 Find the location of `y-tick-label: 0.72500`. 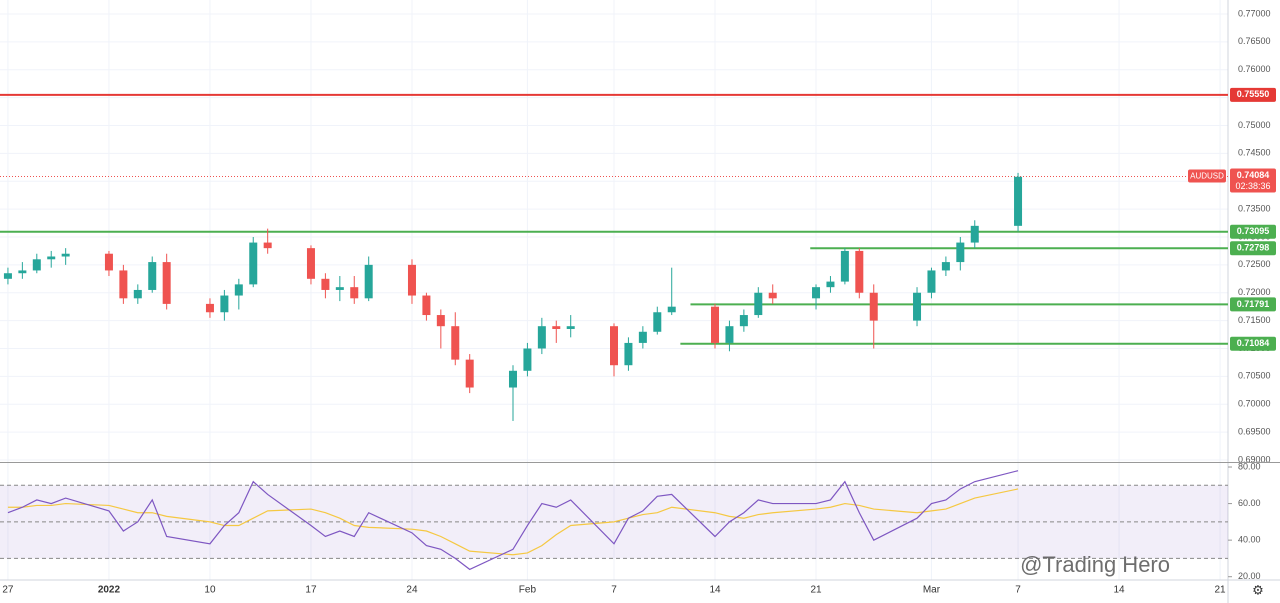

y-tick-label: 0.72500 is located at coordinates (1254, 264).